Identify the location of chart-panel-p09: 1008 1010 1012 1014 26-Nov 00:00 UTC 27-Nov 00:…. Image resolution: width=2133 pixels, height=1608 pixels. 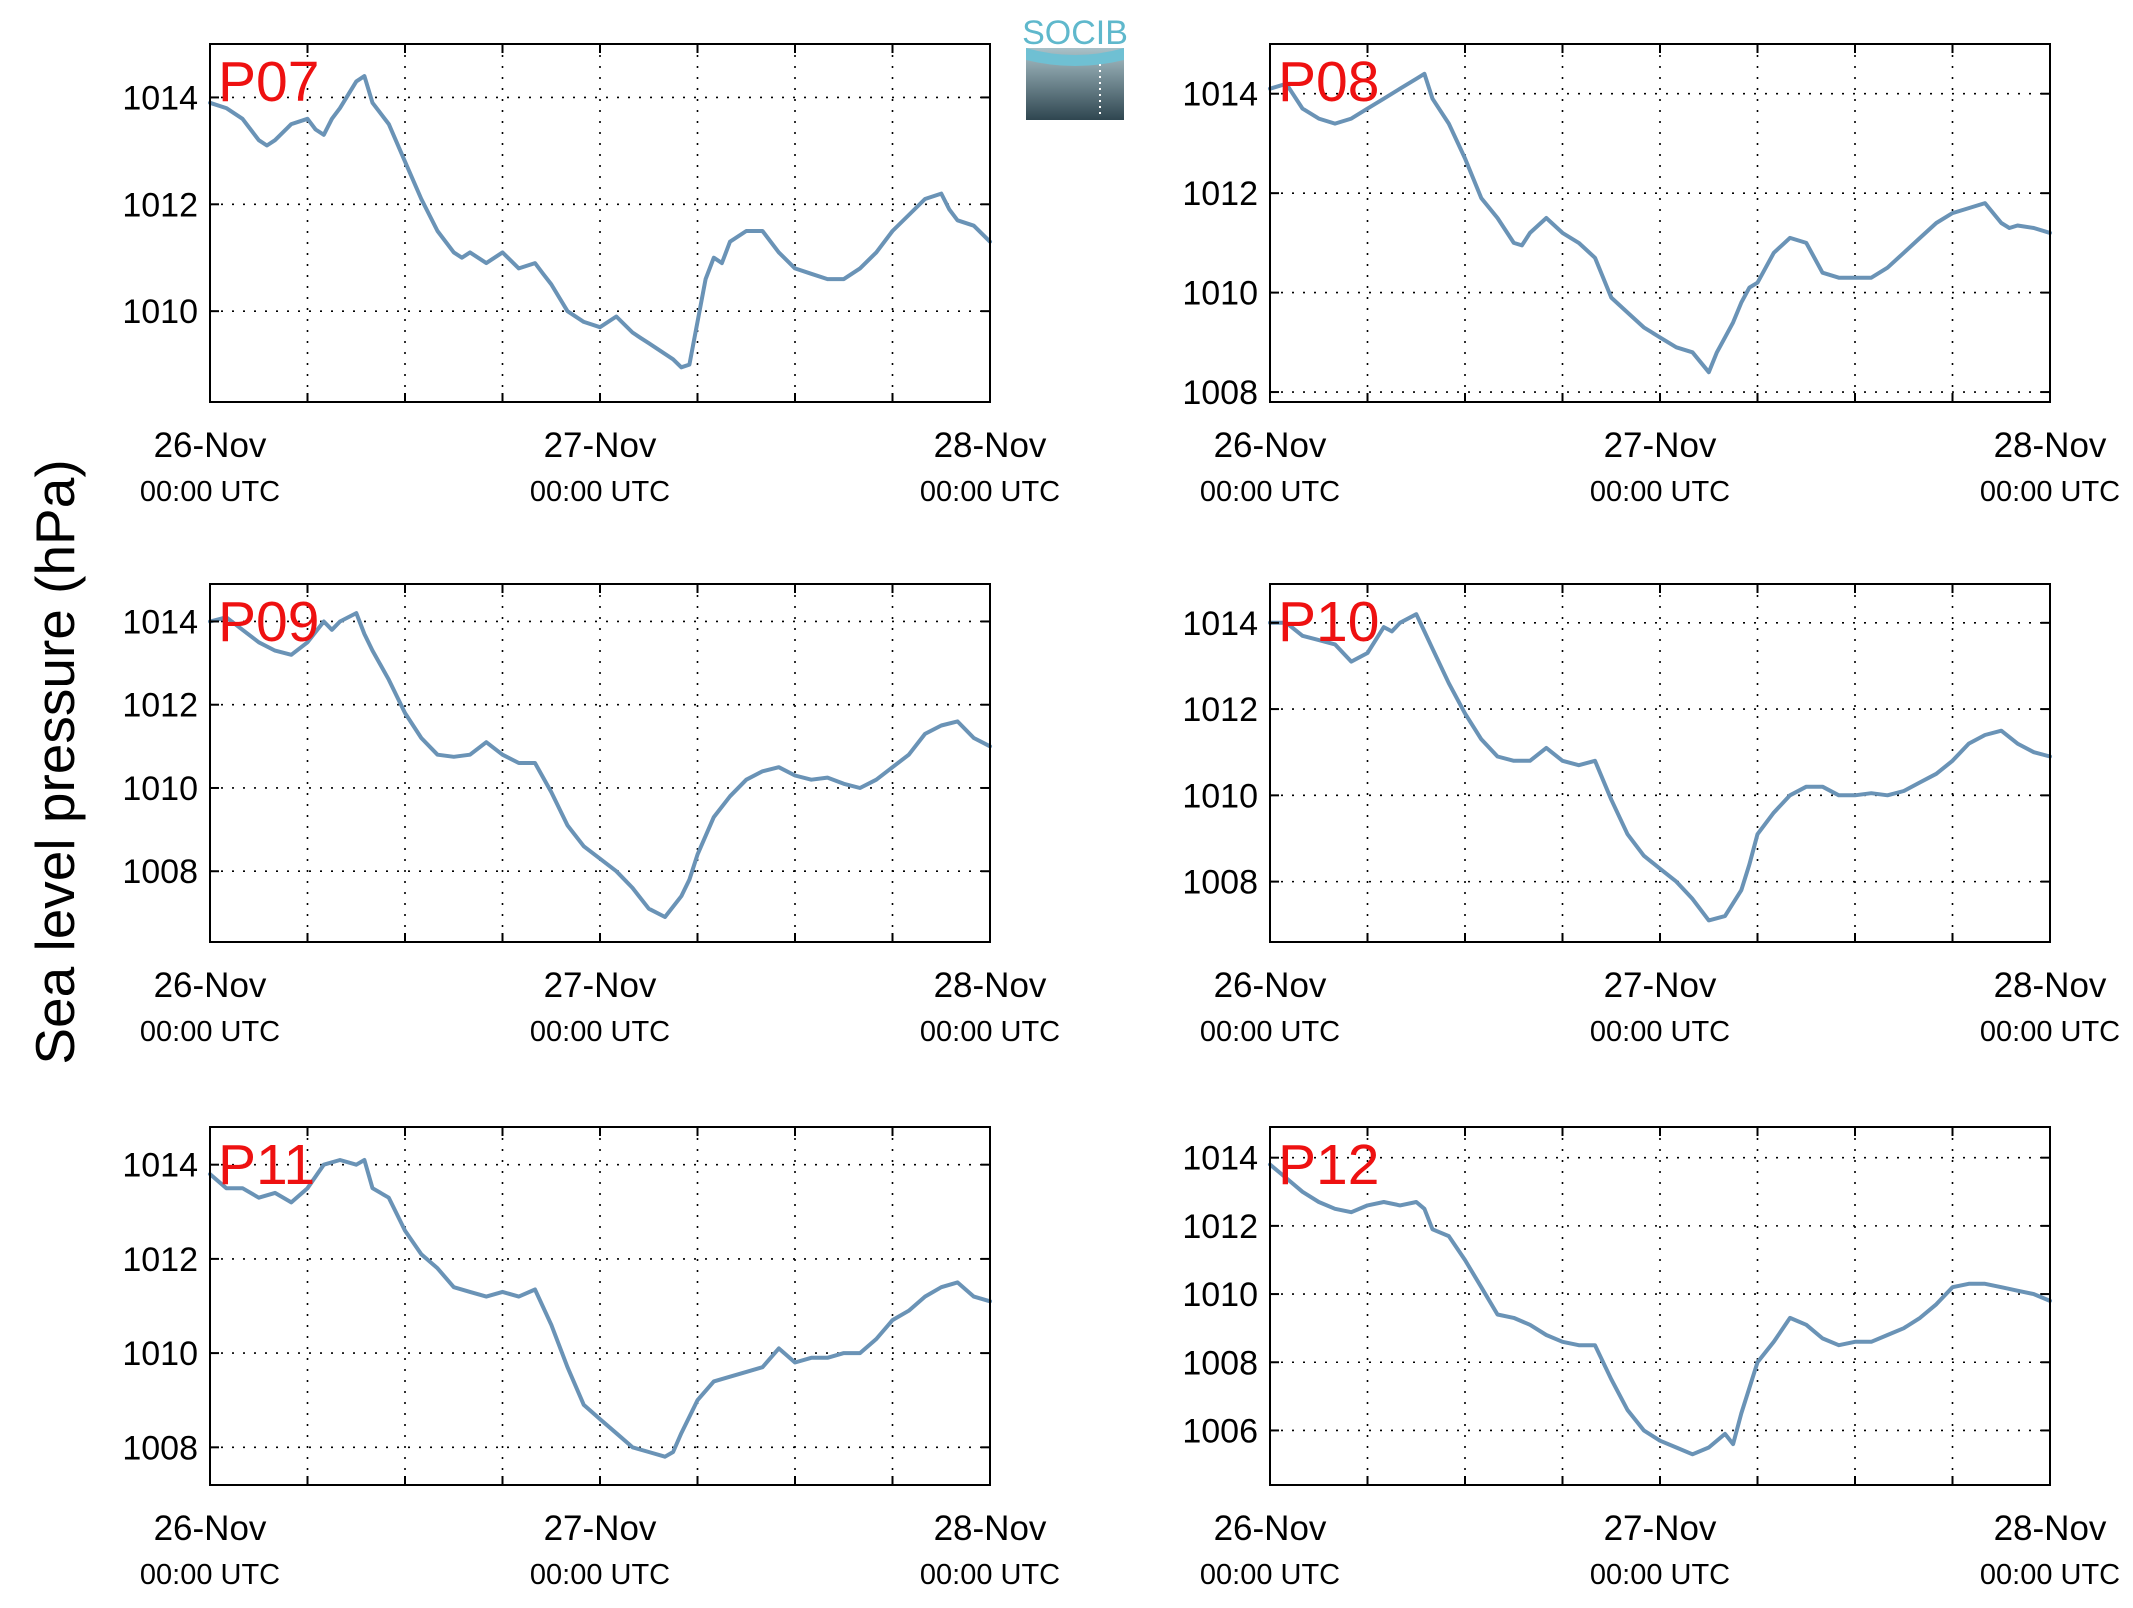
(591, 815).